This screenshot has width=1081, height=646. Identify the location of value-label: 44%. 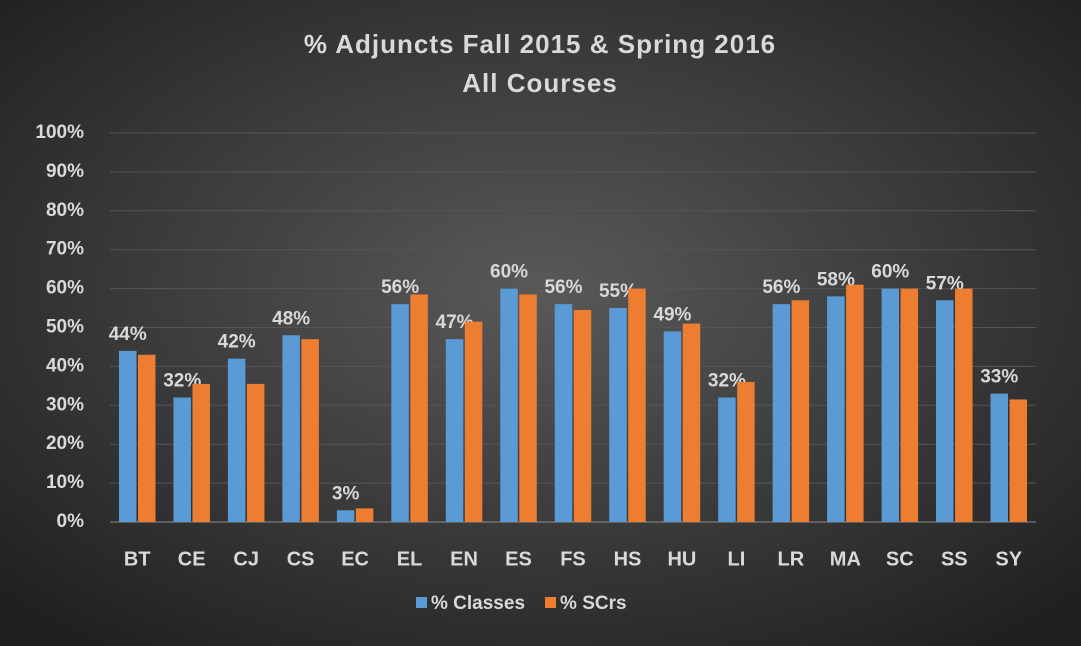
(128, 334).